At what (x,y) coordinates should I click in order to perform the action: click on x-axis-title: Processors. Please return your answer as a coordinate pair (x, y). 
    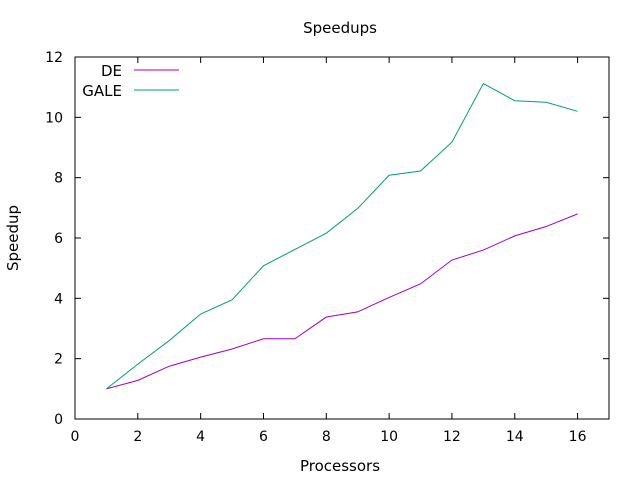
    Looking at the image, I should click on (340, 466).